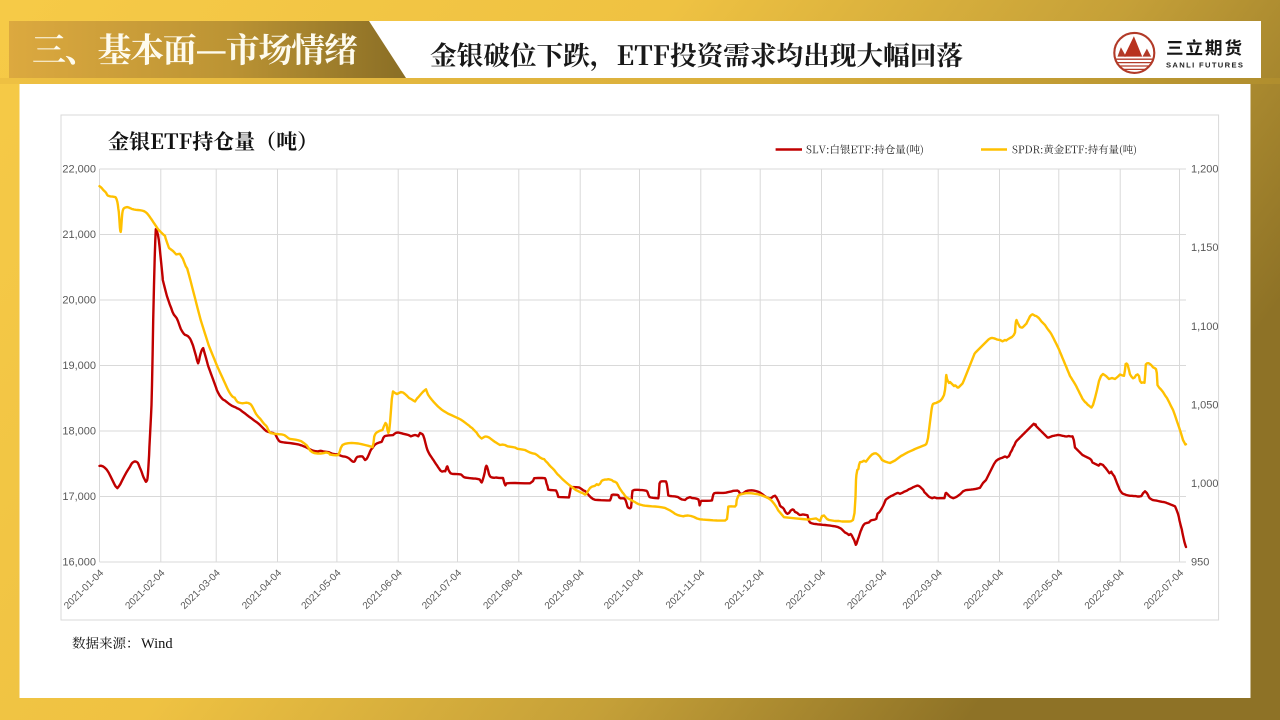  What do you see at coordinates (1205, 484) in the screenshot?
I see `svg-text: 1,000` at bounding box center [1205, 484].